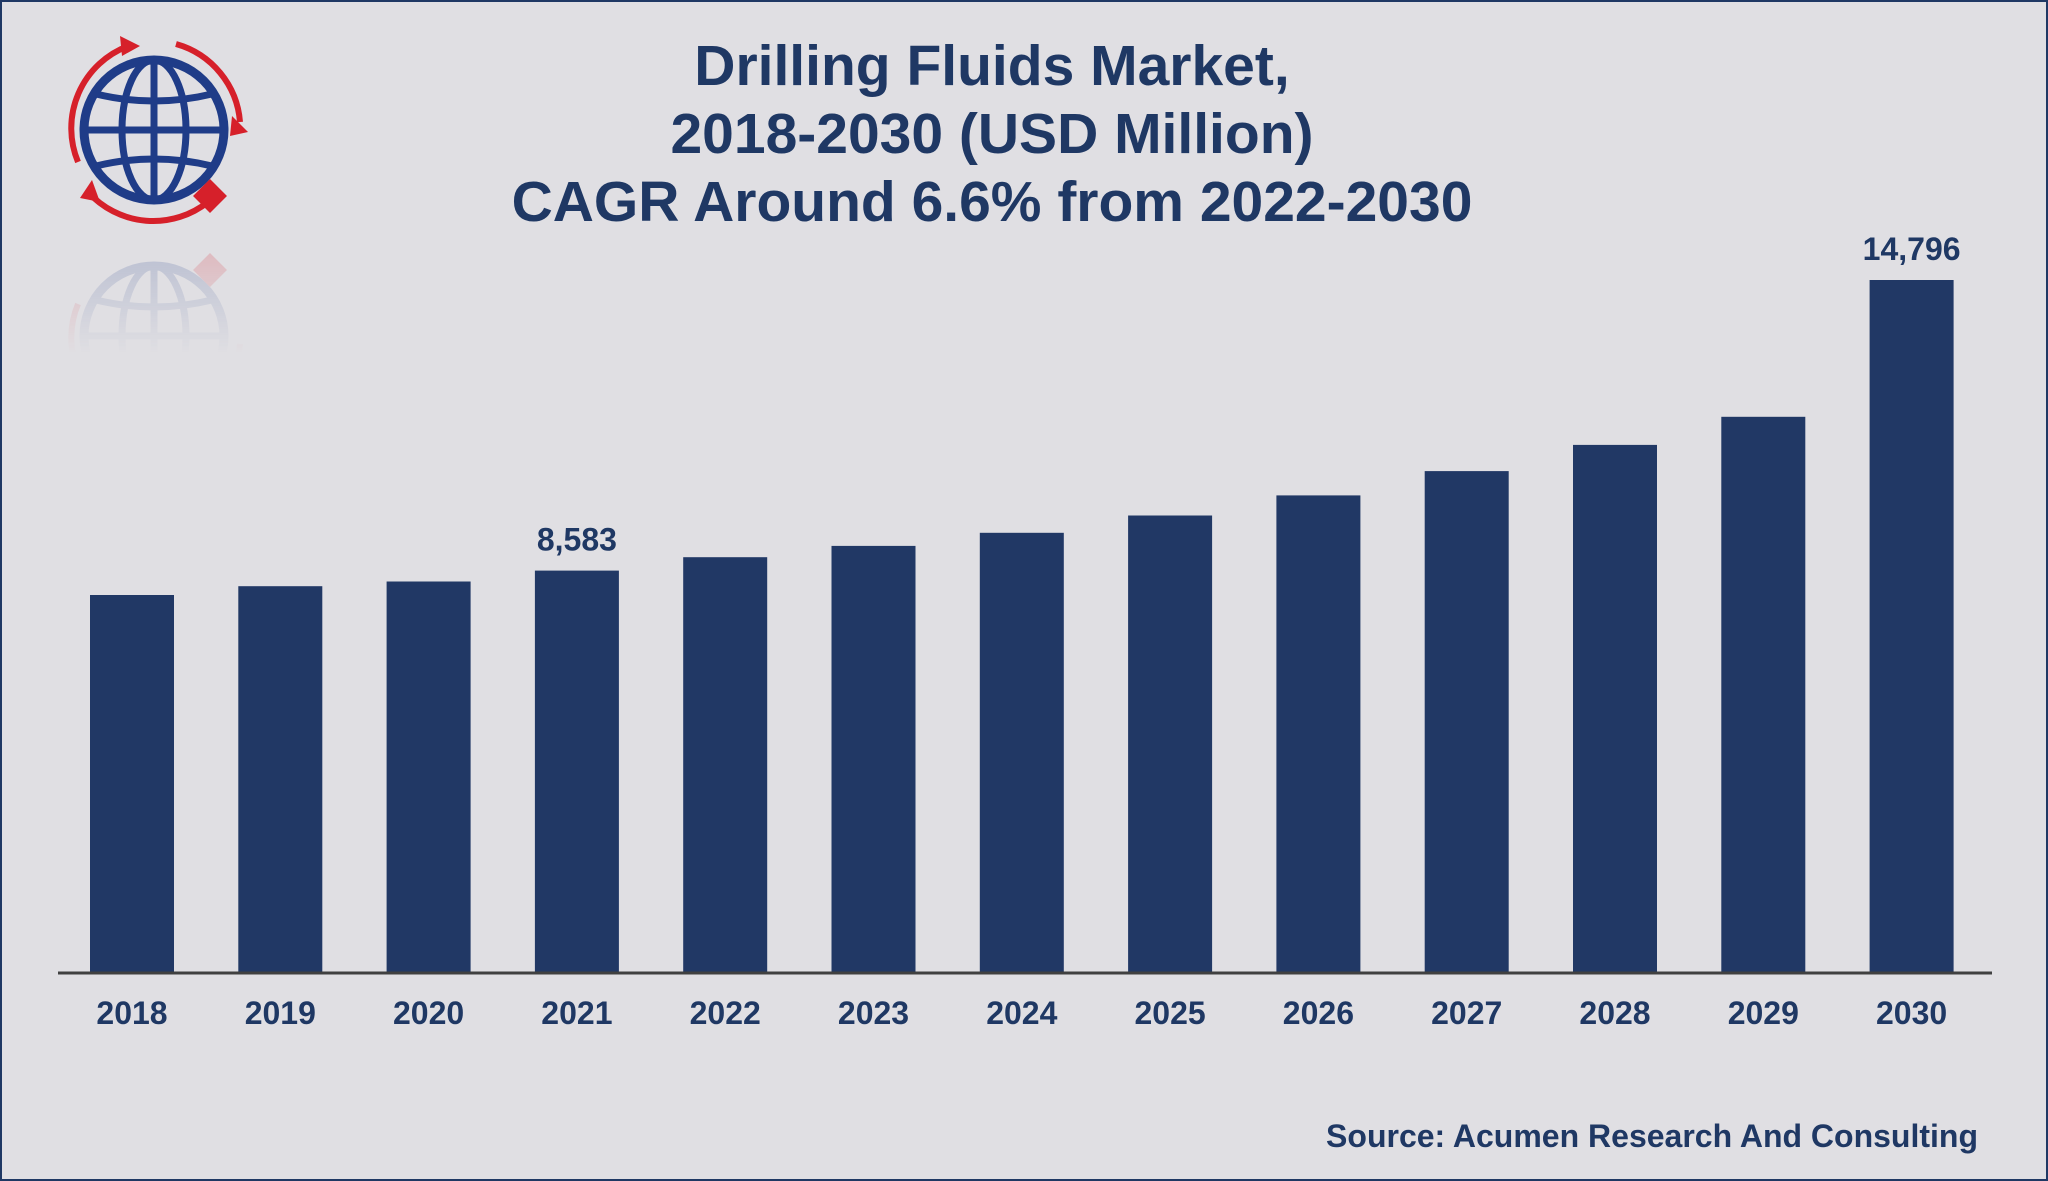 This screenshot has height=1181, width=2048. I want to click on x-tick-label-2022: 2022, so click(725, 1013).